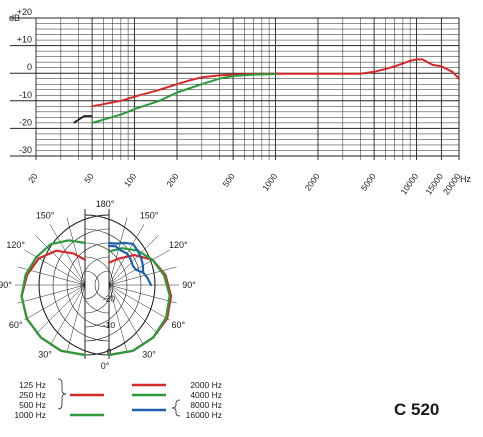 Image resolution: width=483 pixels, height=437 pixels. I want to click on polar-series, so click(96, 298).